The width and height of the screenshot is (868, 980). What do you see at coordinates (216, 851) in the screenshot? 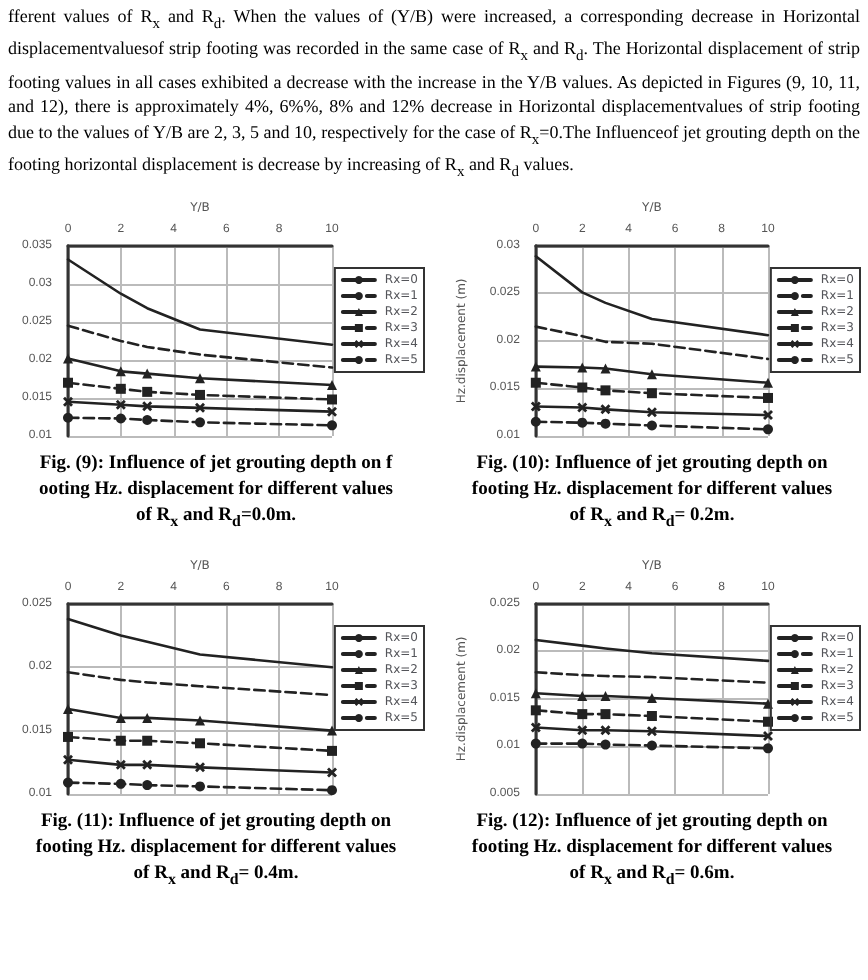
I see `text: Fig. (11): Influence of jet grouting depth on footing Hz. displacement for different values of R$_{x}$ and R$_{d}$= 0.4m.` at bounding box center [216, 851].